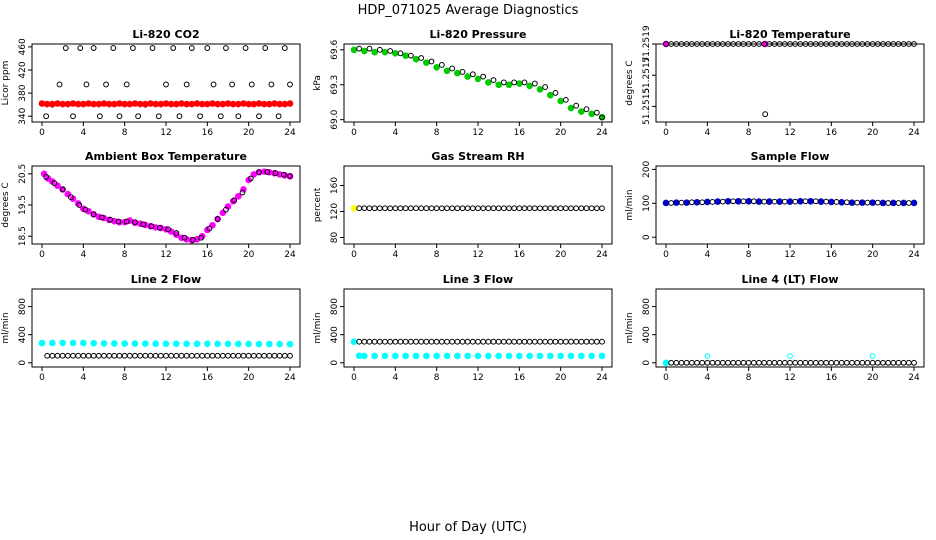 This screenshot has width=936, height=540. What do you see at coordinates (318, 327) in the screenshot?
I see `y-axis-label: ml/min` at bounding box center [318, 327].